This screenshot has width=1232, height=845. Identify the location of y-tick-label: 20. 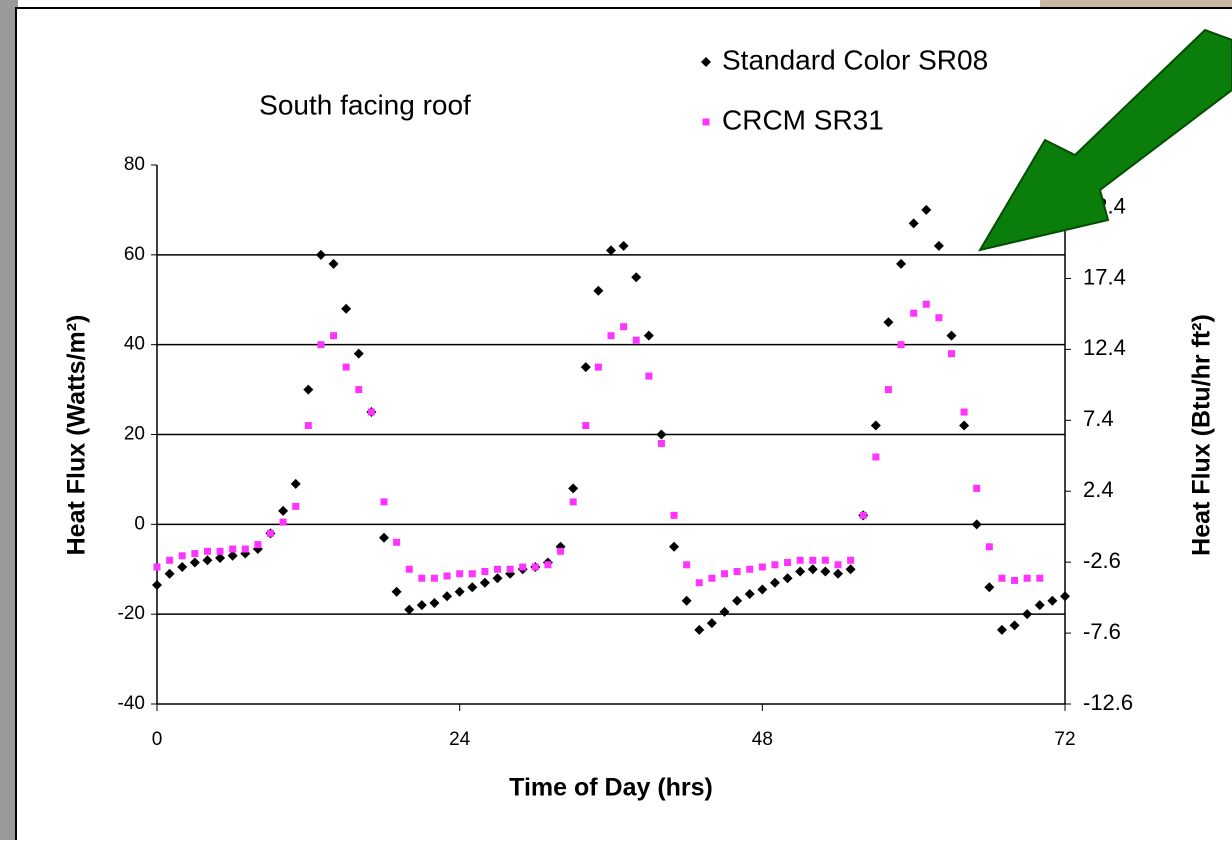
(134, 434).